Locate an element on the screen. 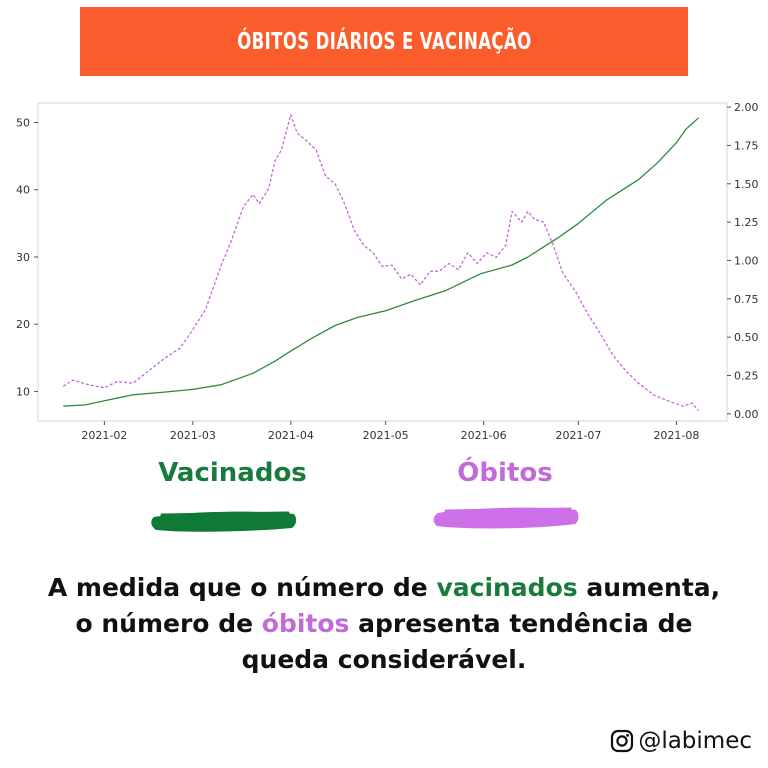 The width and height of the screenshot is (768, 768). y-right-tick-label: 0.50 is located at coordinates (746, 337).